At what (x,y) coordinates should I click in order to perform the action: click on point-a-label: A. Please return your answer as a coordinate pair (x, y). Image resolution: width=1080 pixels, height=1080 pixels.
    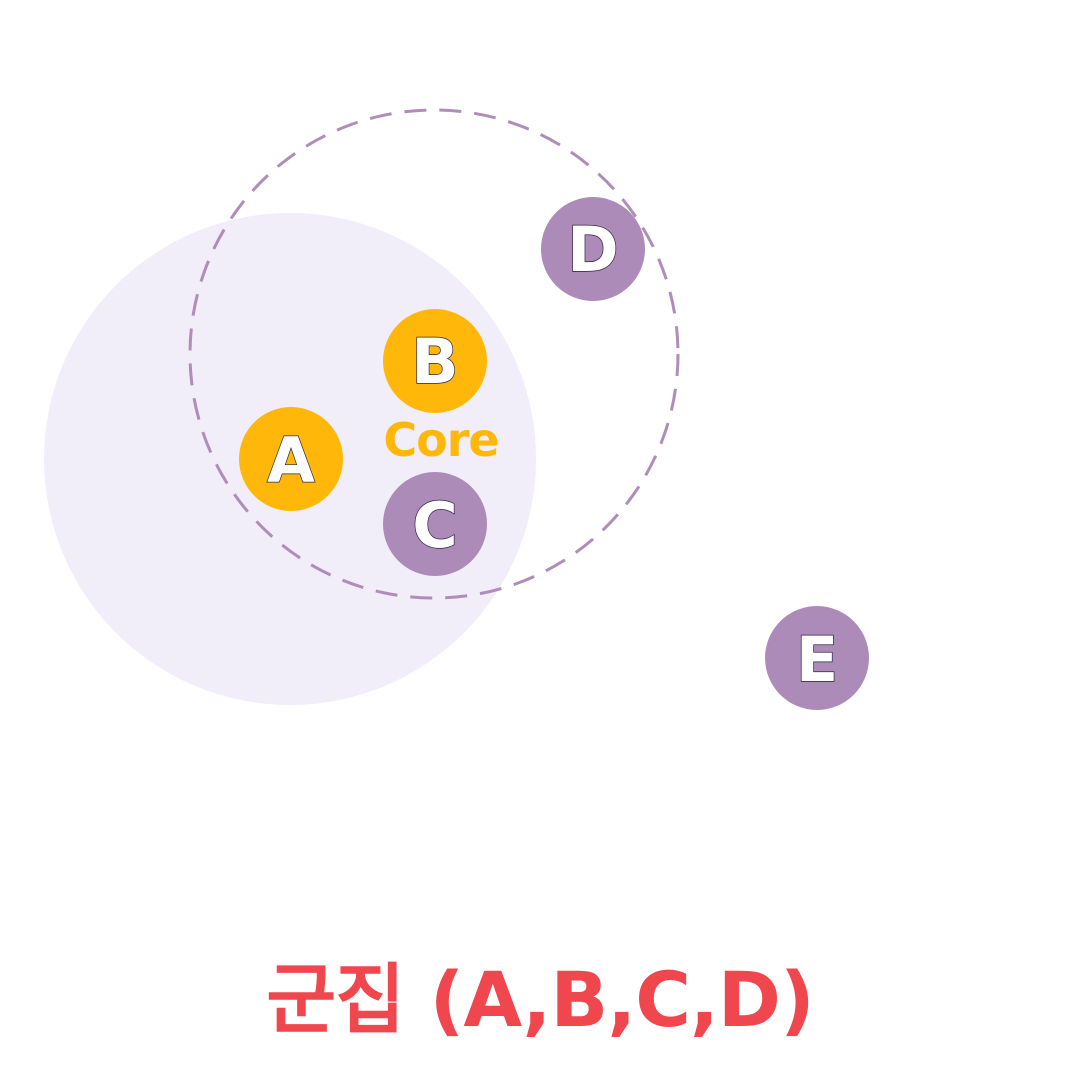
    Looking at the image, I should click on (291, 460).